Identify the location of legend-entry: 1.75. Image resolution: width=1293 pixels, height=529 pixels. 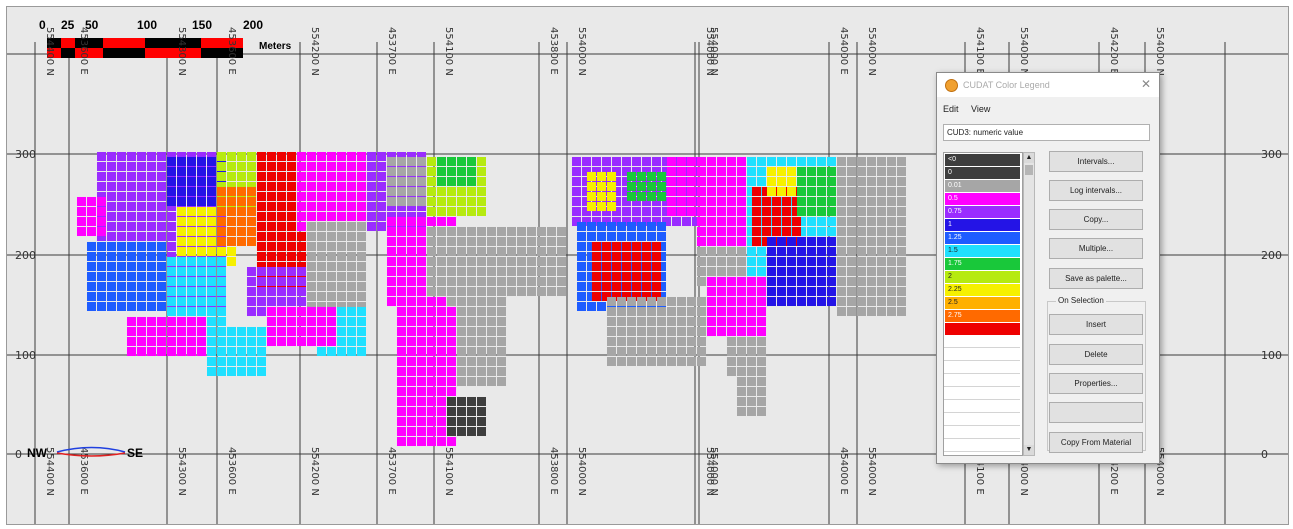
(982, 264).